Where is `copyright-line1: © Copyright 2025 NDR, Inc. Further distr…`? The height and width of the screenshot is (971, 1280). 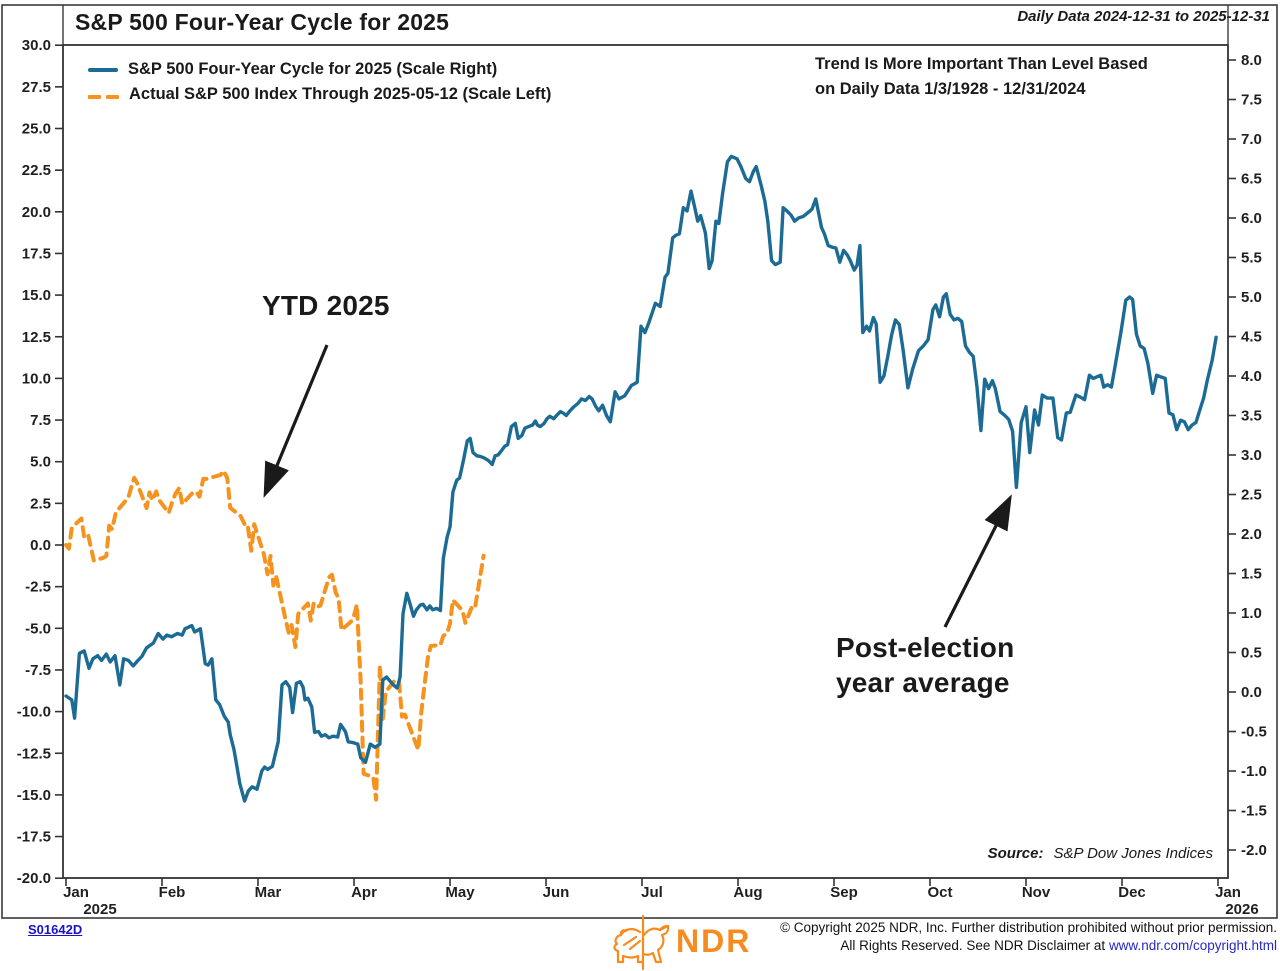
copyright-line1: © Copyright 2025 NDR, Inc. Further distr… is located at coordinates (1028, 927).